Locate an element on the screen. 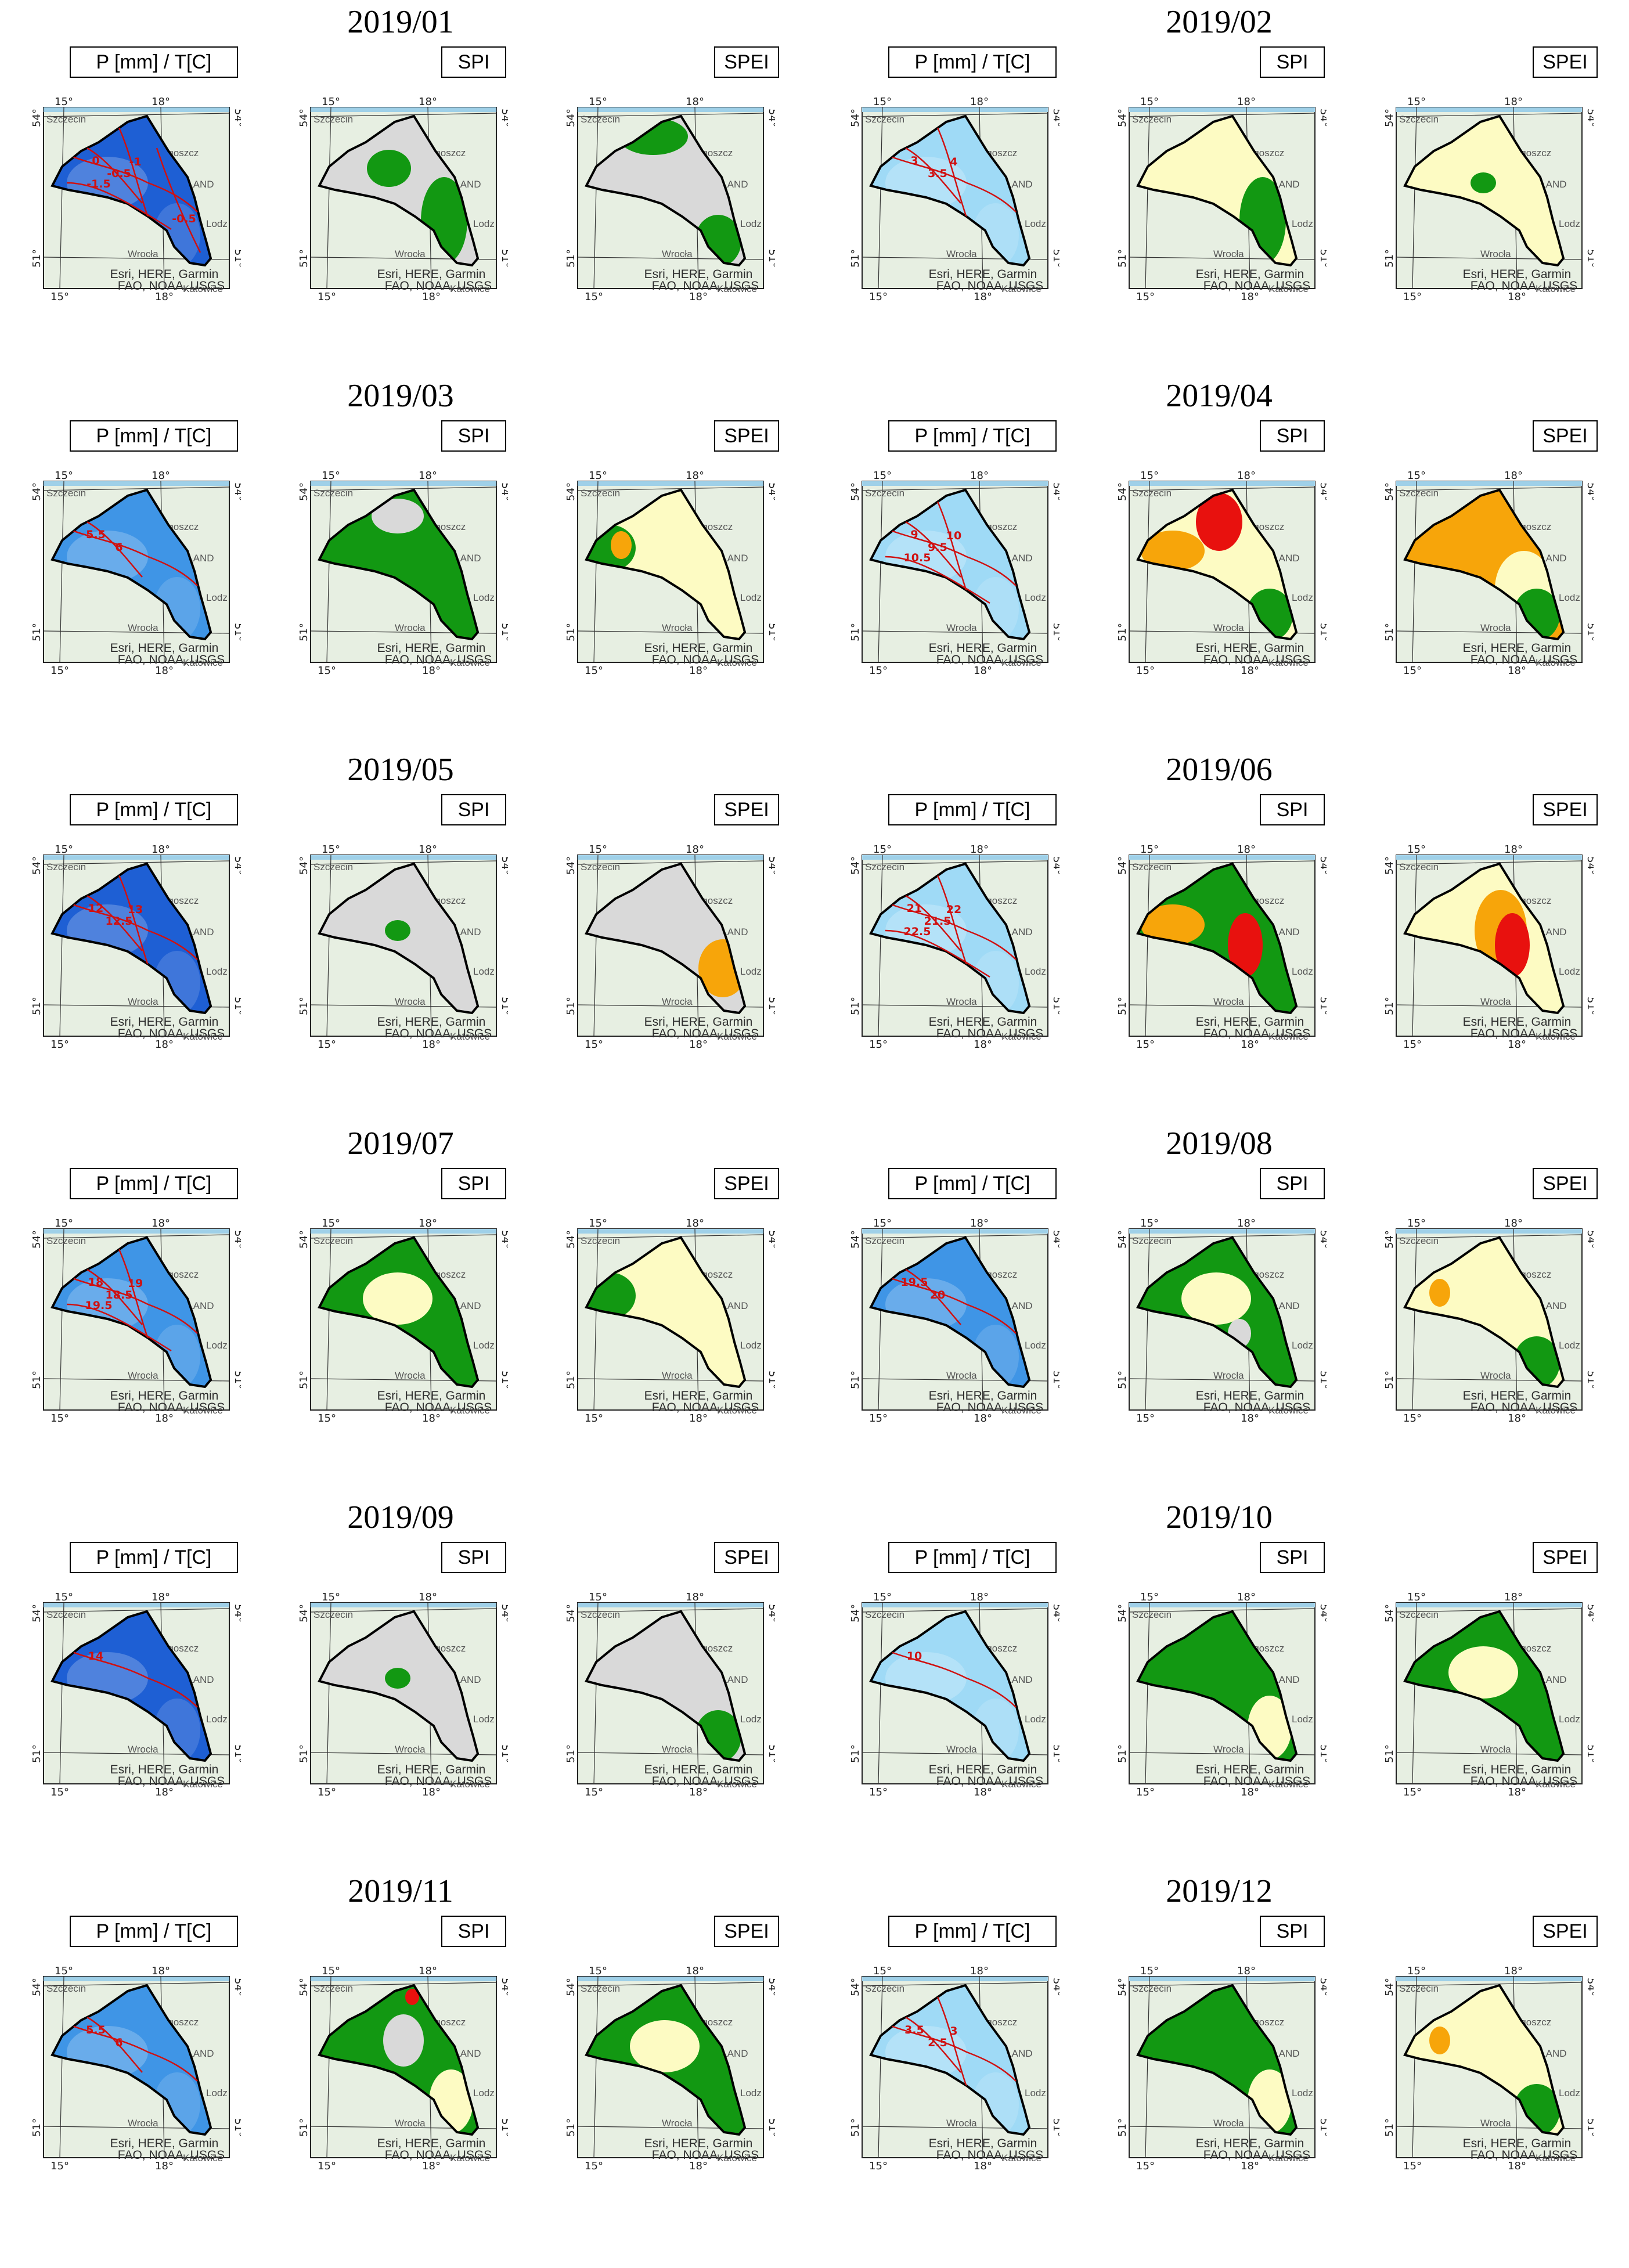 This screenshot has width=1629, height=2268. isoline-label: 10 is located at coordinates (914, 1656).